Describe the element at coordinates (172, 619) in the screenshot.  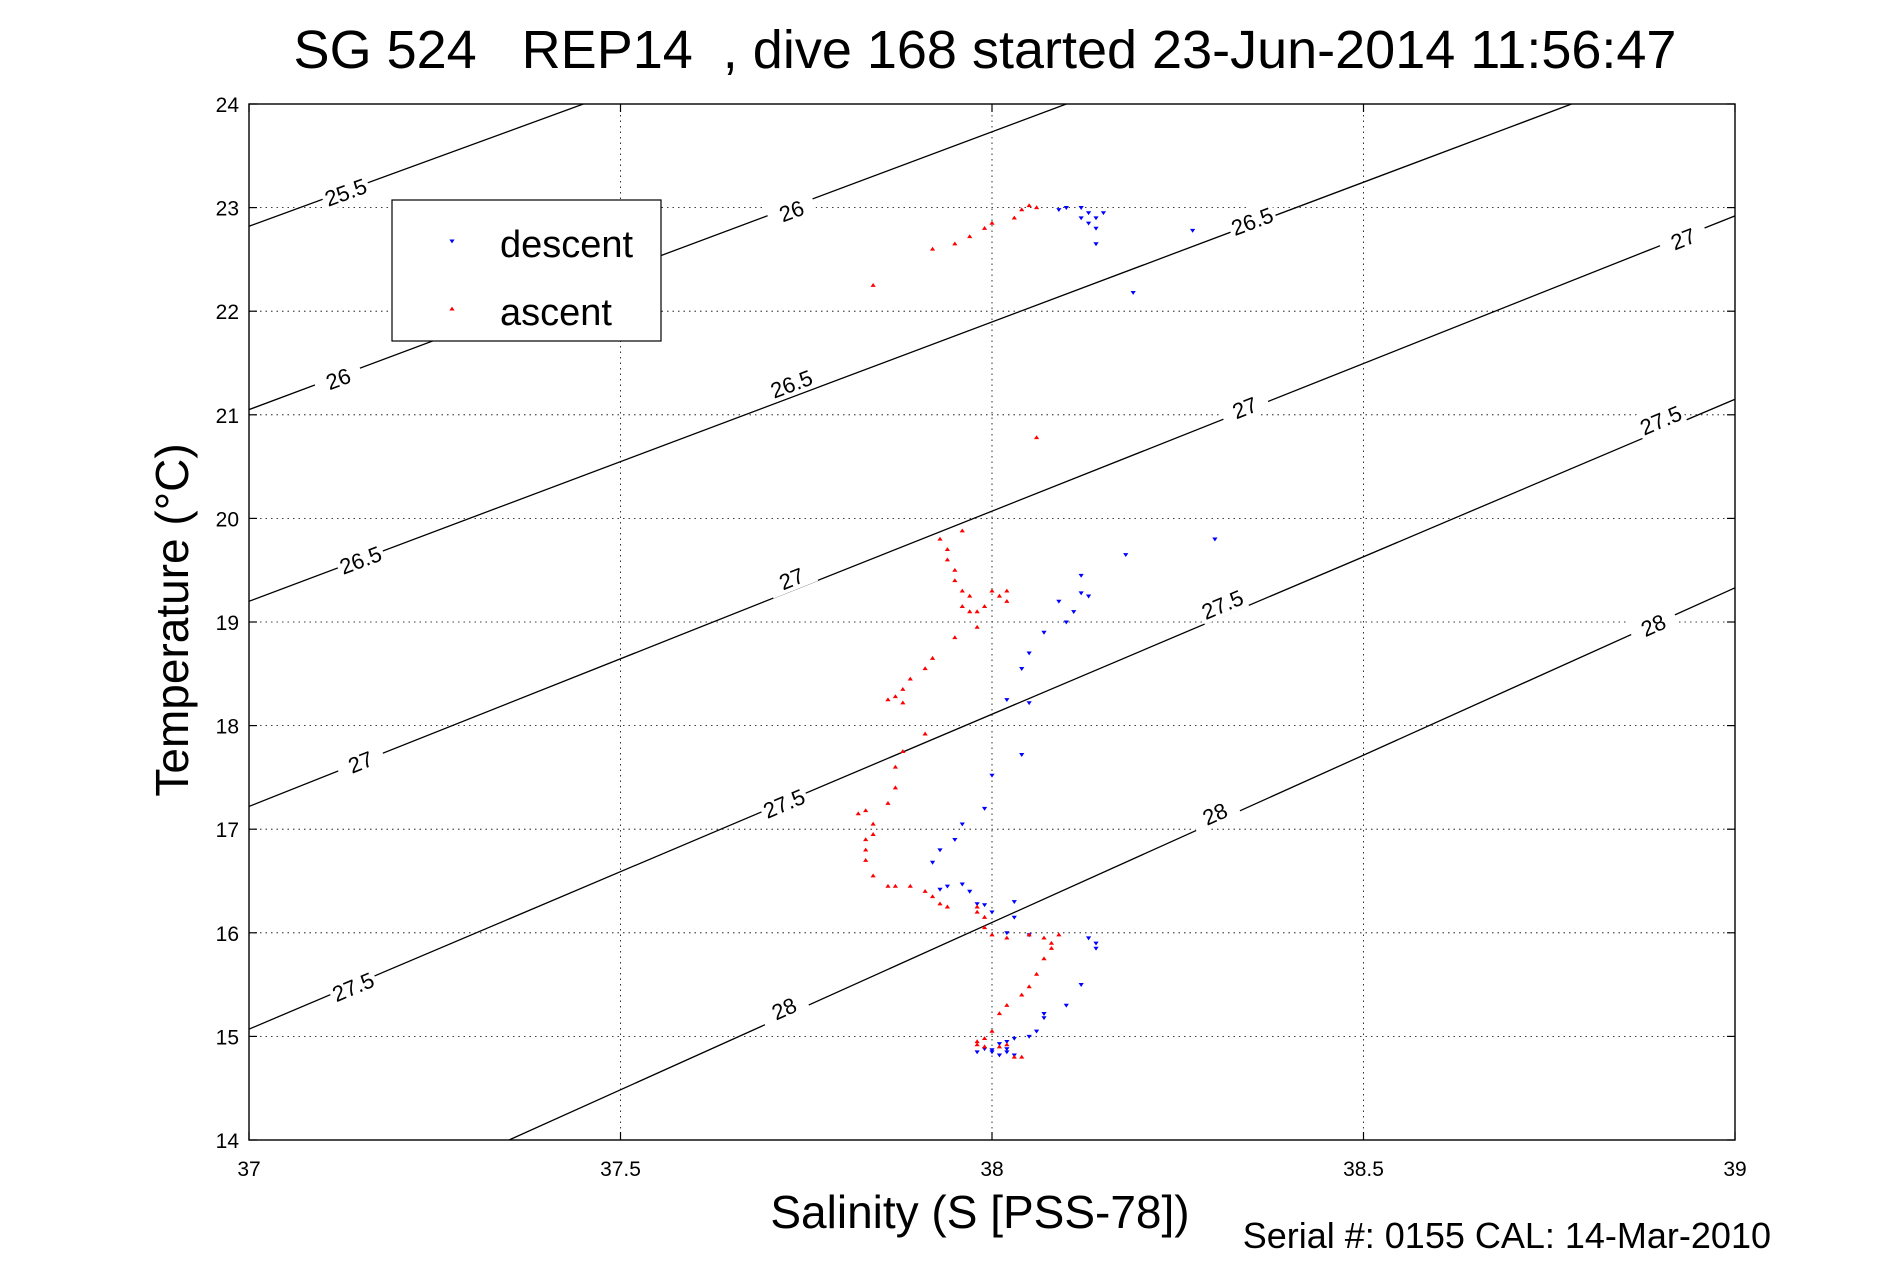
I see `y-axis-label: Temperature (°C)` at that location.